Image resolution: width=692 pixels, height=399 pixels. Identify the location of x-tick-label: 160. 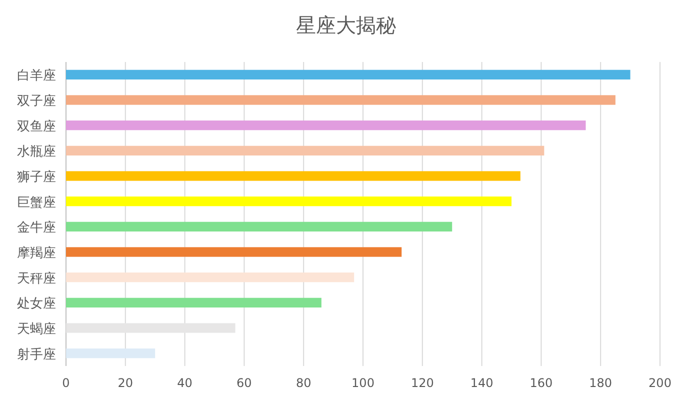
(541, 383).